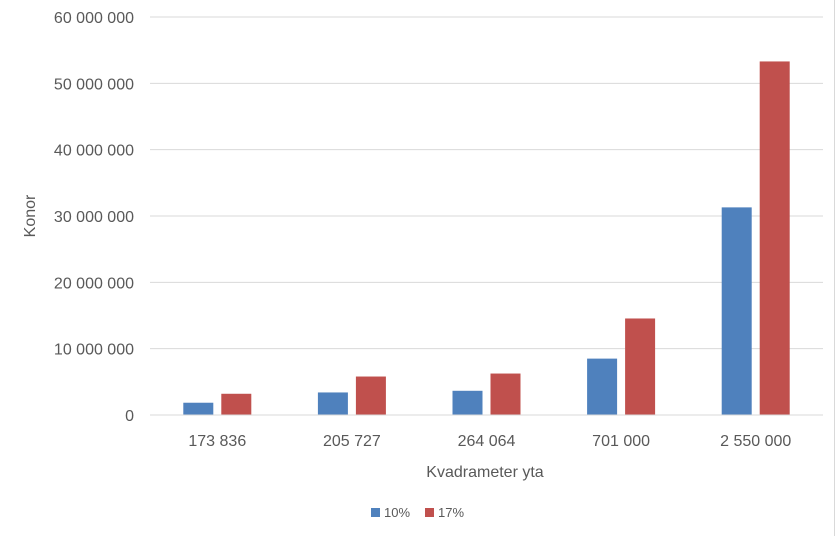 Image resolution: width=835 pixels, height=536 pixels. Describe the element at coordinates (397, 512) in the screenshot. I see `legend-label: 10%` at that location.